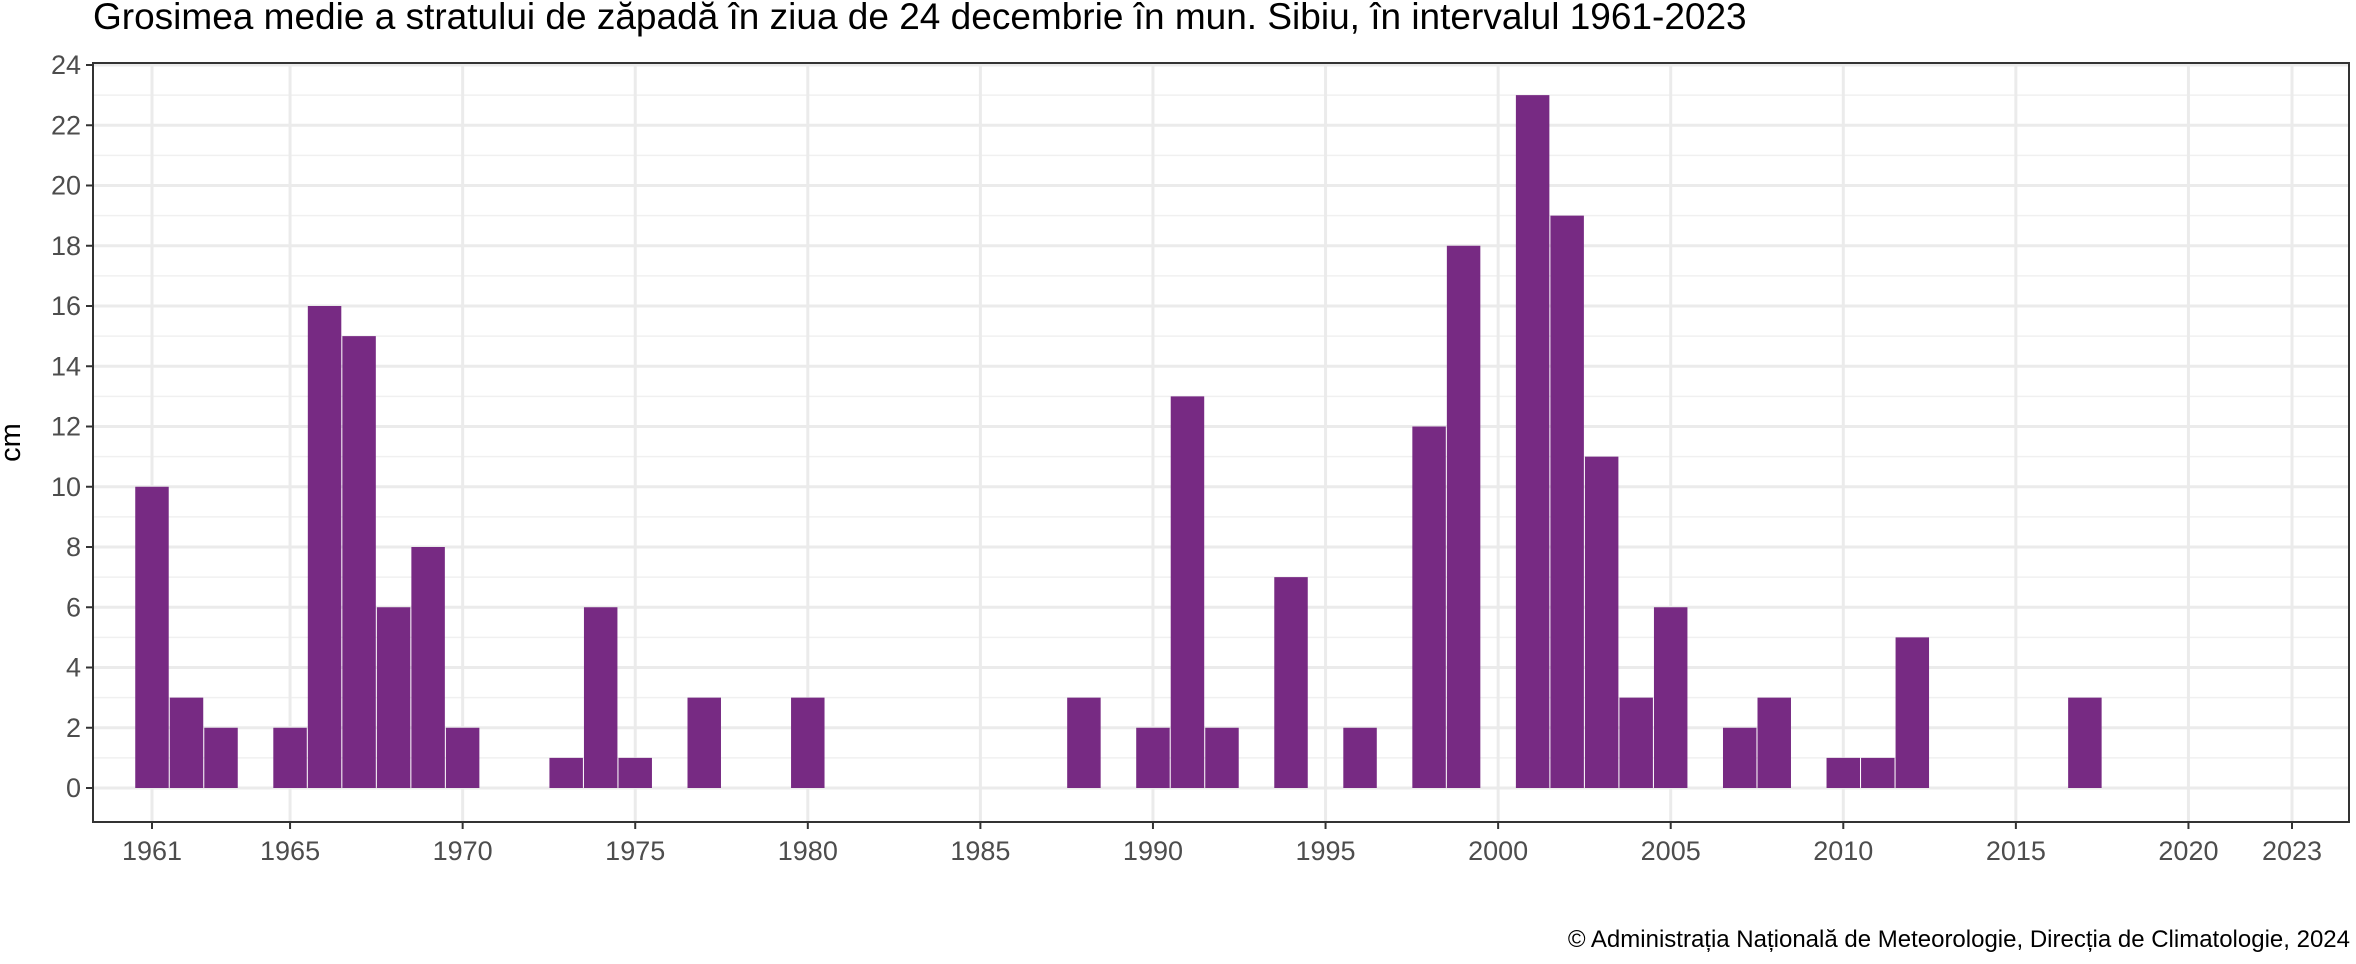 The height and width of the screenshot is (964, 2356). Describe the element at coordinates (1084, 742) in the screenshot. I see `bar-1988` at that location.